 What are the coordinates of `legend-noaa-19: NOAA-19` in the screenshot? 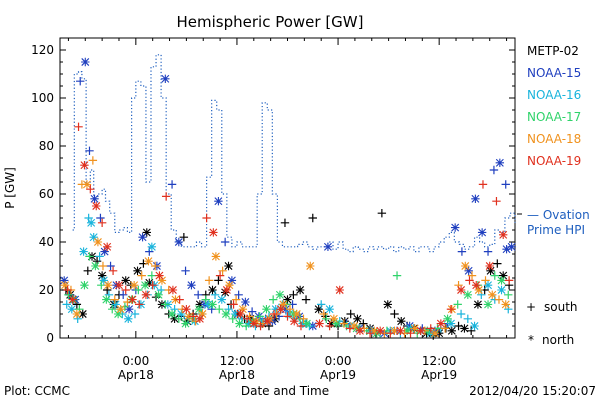 It's located at (554, 161).